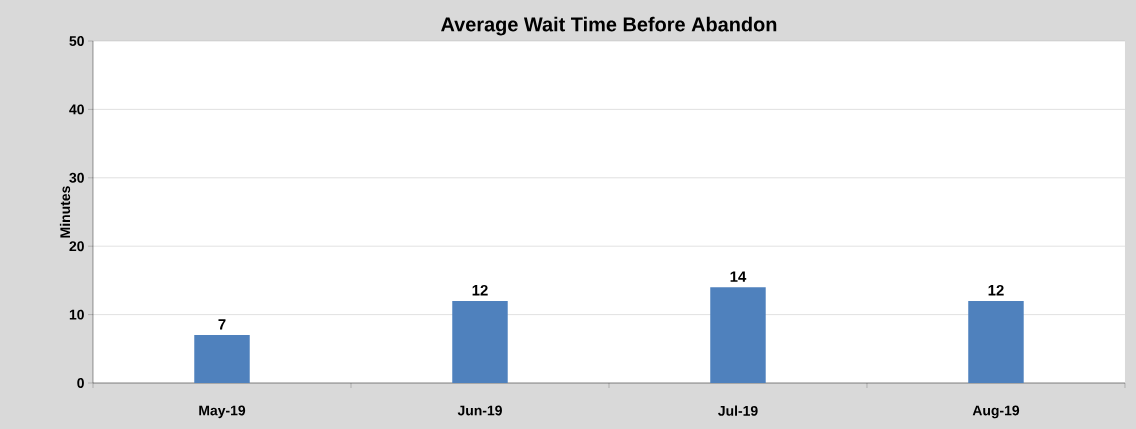 The height and width of the screenshot is (429, 1136). What do you see at coordinates (738, 276) in the screenshot?
I see `data-label: 14` at bounding box center [738, 276].